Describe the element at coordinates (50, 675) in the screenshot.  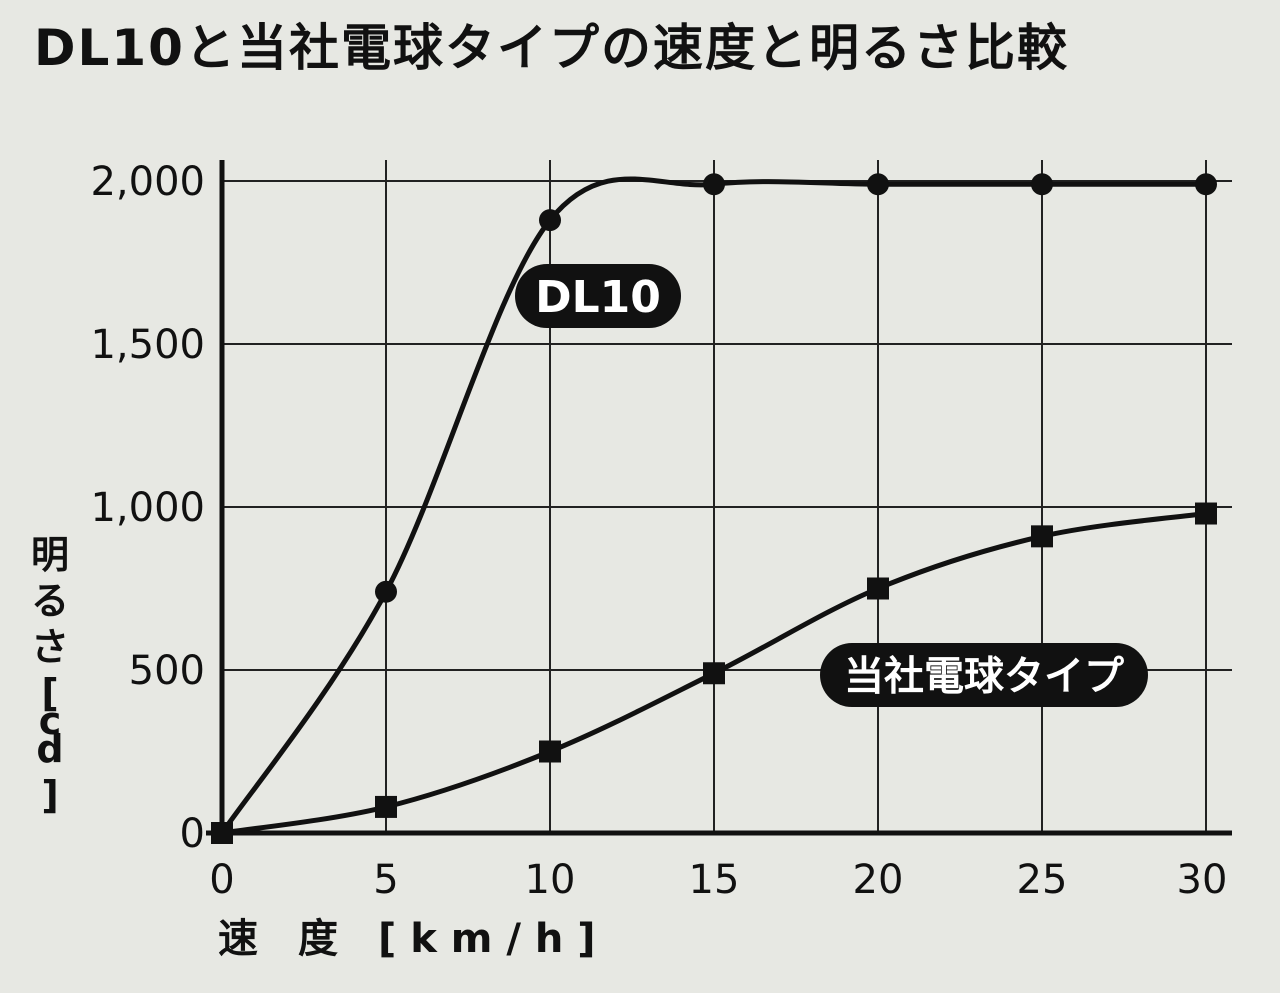
I see `y-axis-label: 明るさ[c d]` at that location.